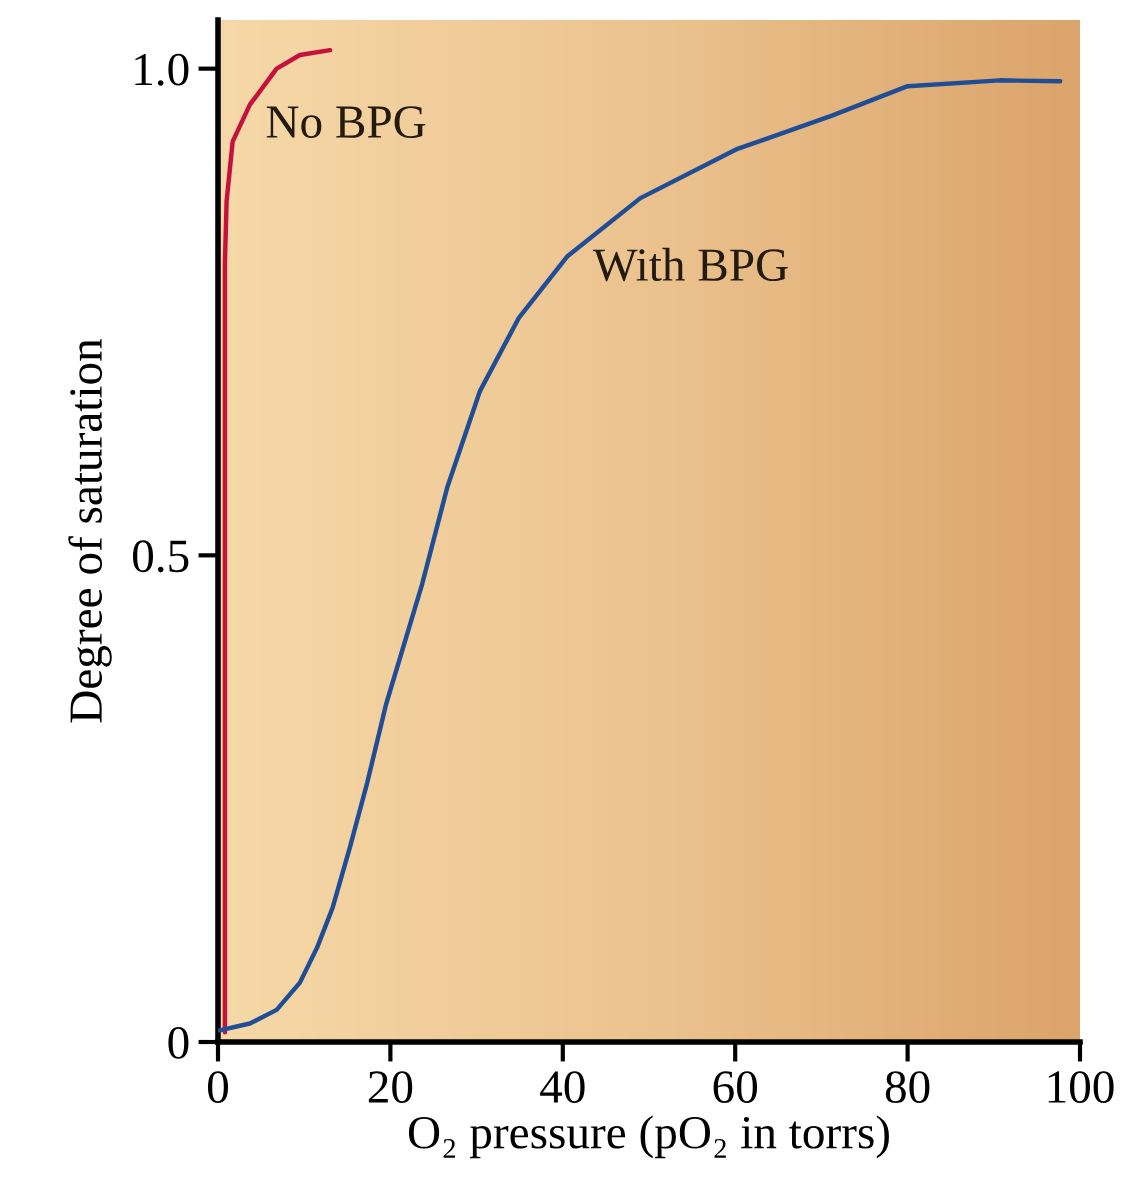 Image resolution: width=1126 pixels, height=1185 pixels. Describe the element at coordinates (346, 122) in the screenshot. I see `series-label: No BPG` at that location.